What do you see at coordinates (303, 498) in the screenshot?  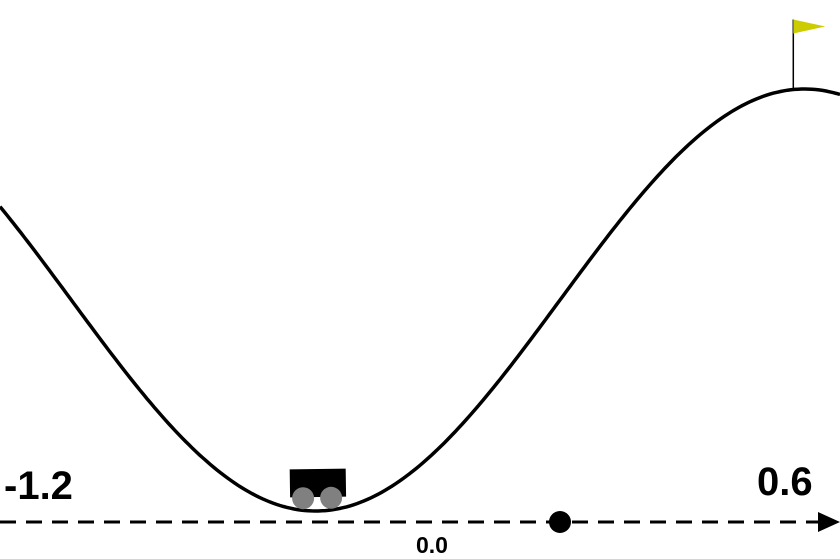 I see `car-wheel-left` at bounding box center [303, 498].